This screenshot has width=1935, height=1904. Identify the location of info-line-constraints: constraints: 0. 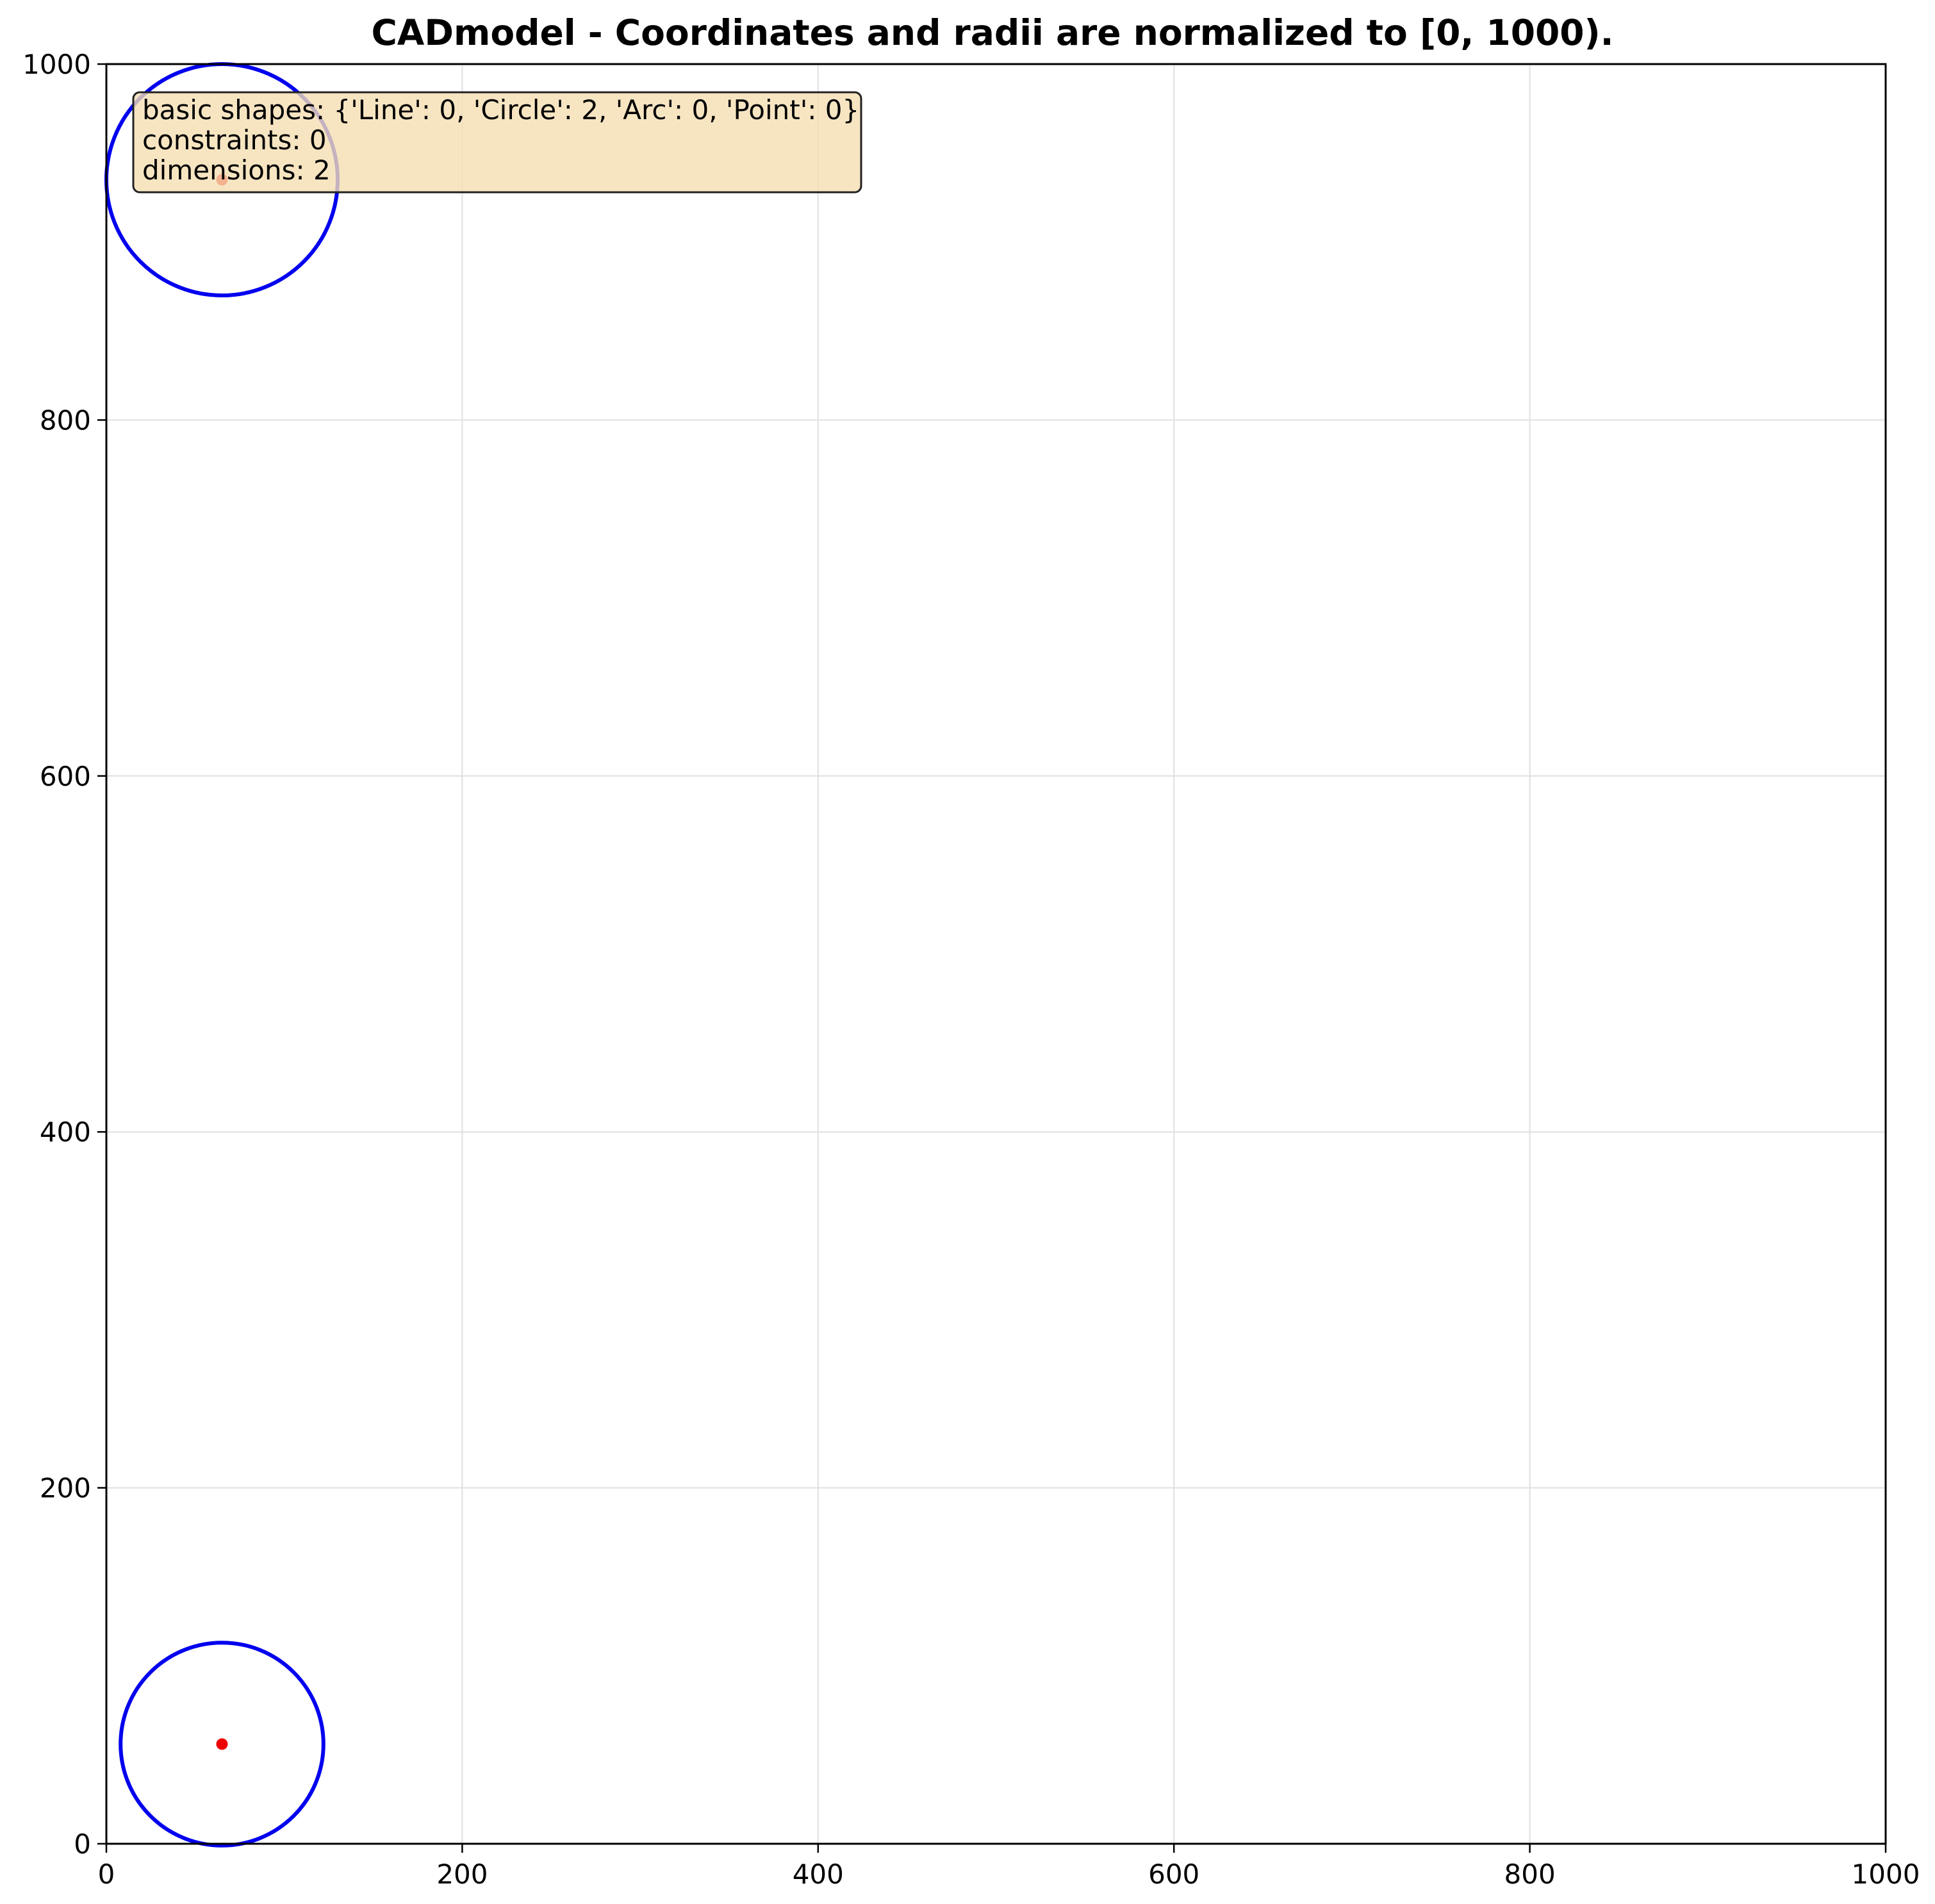
(234, 140).